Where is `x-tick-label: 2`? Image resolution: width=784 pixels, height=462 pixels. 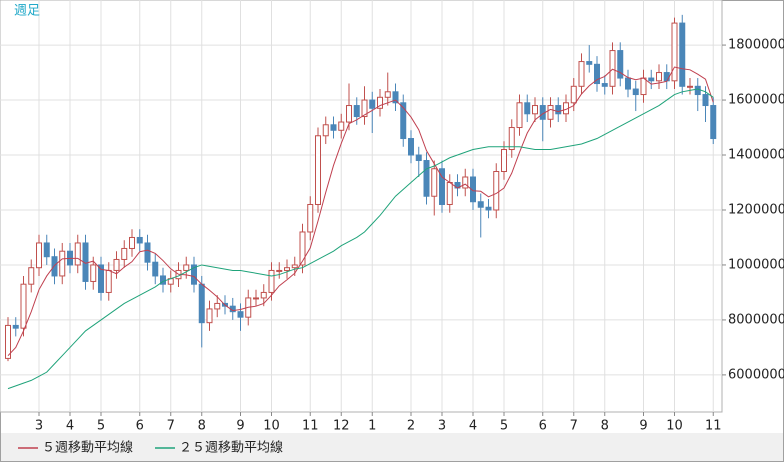
x-tick-label: 2 is located at coordinates (411, 426).